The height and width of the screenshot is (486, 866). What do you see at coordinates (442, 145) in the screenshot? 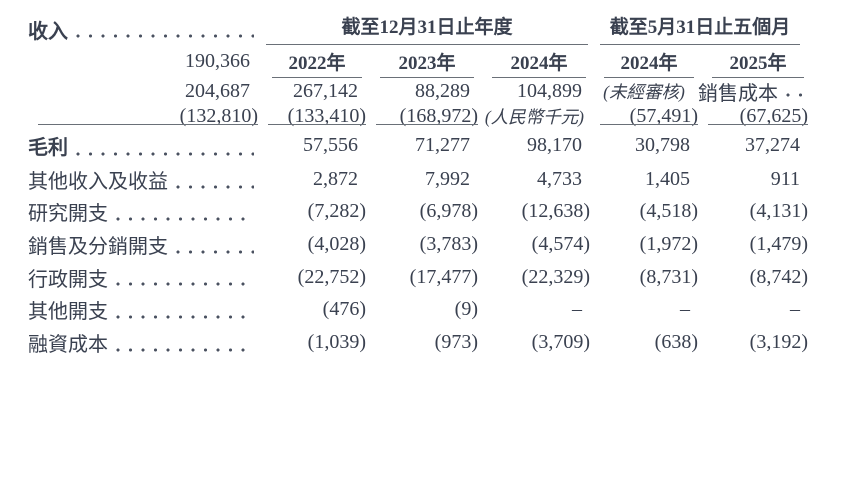
I see `value-cell: 71,277` at bounding box center [442, 145].